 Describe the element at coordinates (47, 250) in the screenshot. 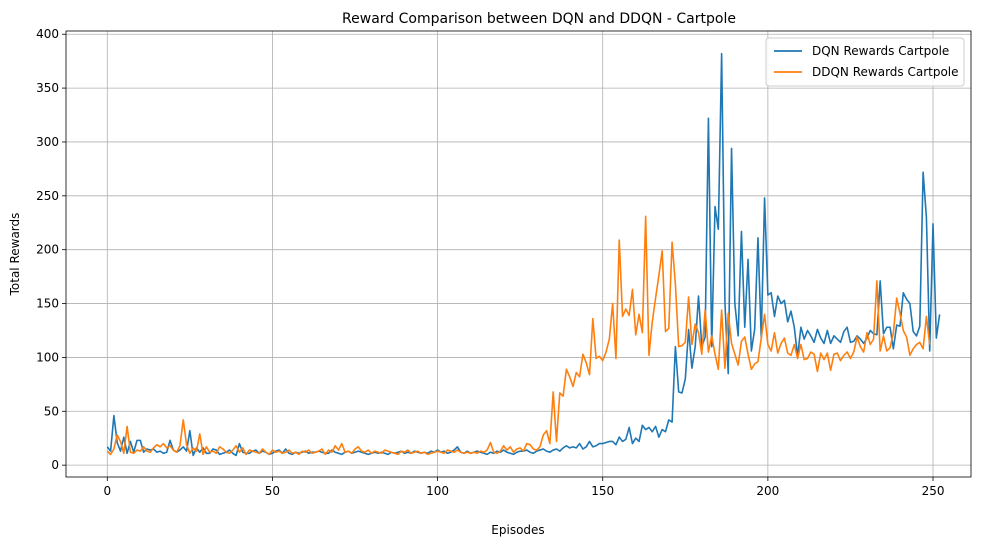

I see `y-tick-label: 200` at that location.